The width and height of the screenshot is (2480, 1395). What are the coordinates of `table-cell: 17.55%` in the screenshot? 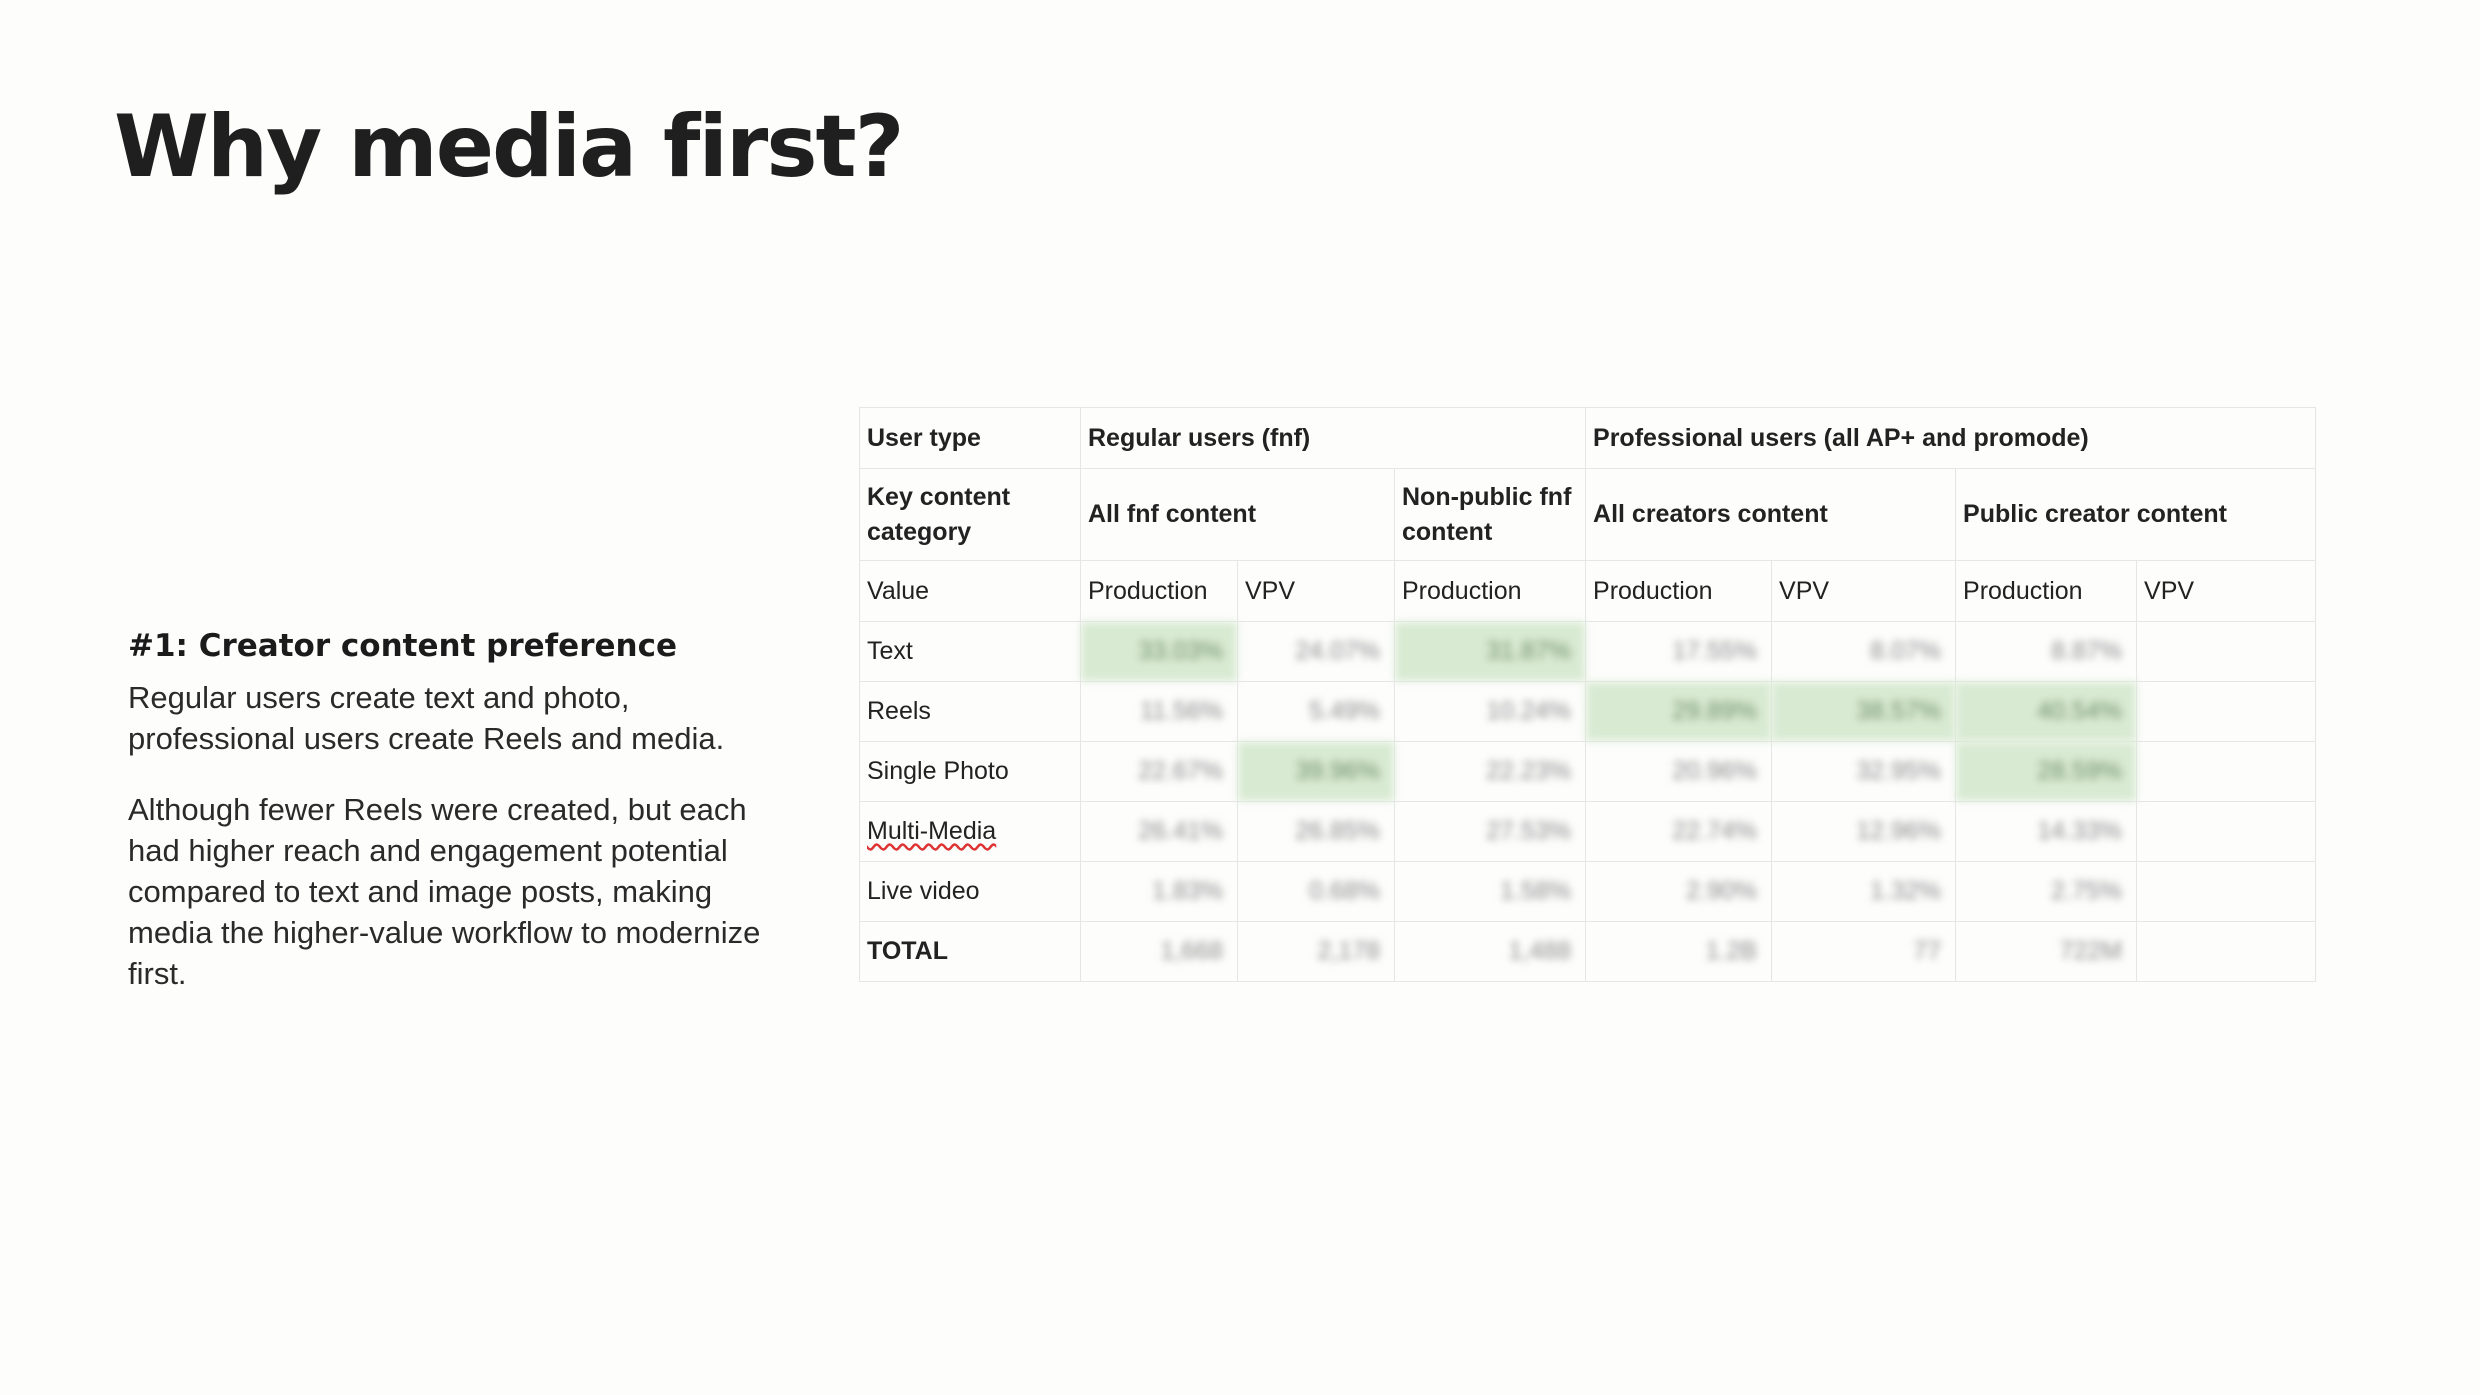 It's located at (1679, 651).